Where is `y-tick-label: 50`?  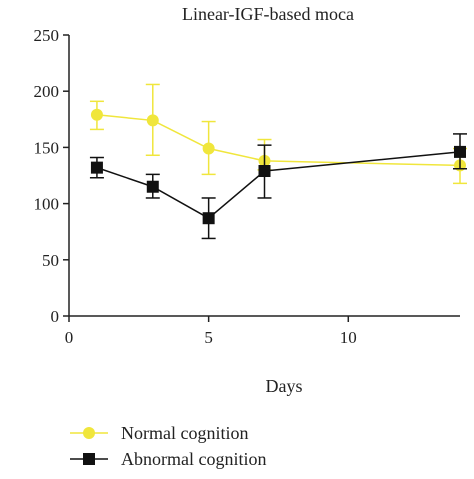
y-tick-label: 50 is located at coordinates (50, 260).